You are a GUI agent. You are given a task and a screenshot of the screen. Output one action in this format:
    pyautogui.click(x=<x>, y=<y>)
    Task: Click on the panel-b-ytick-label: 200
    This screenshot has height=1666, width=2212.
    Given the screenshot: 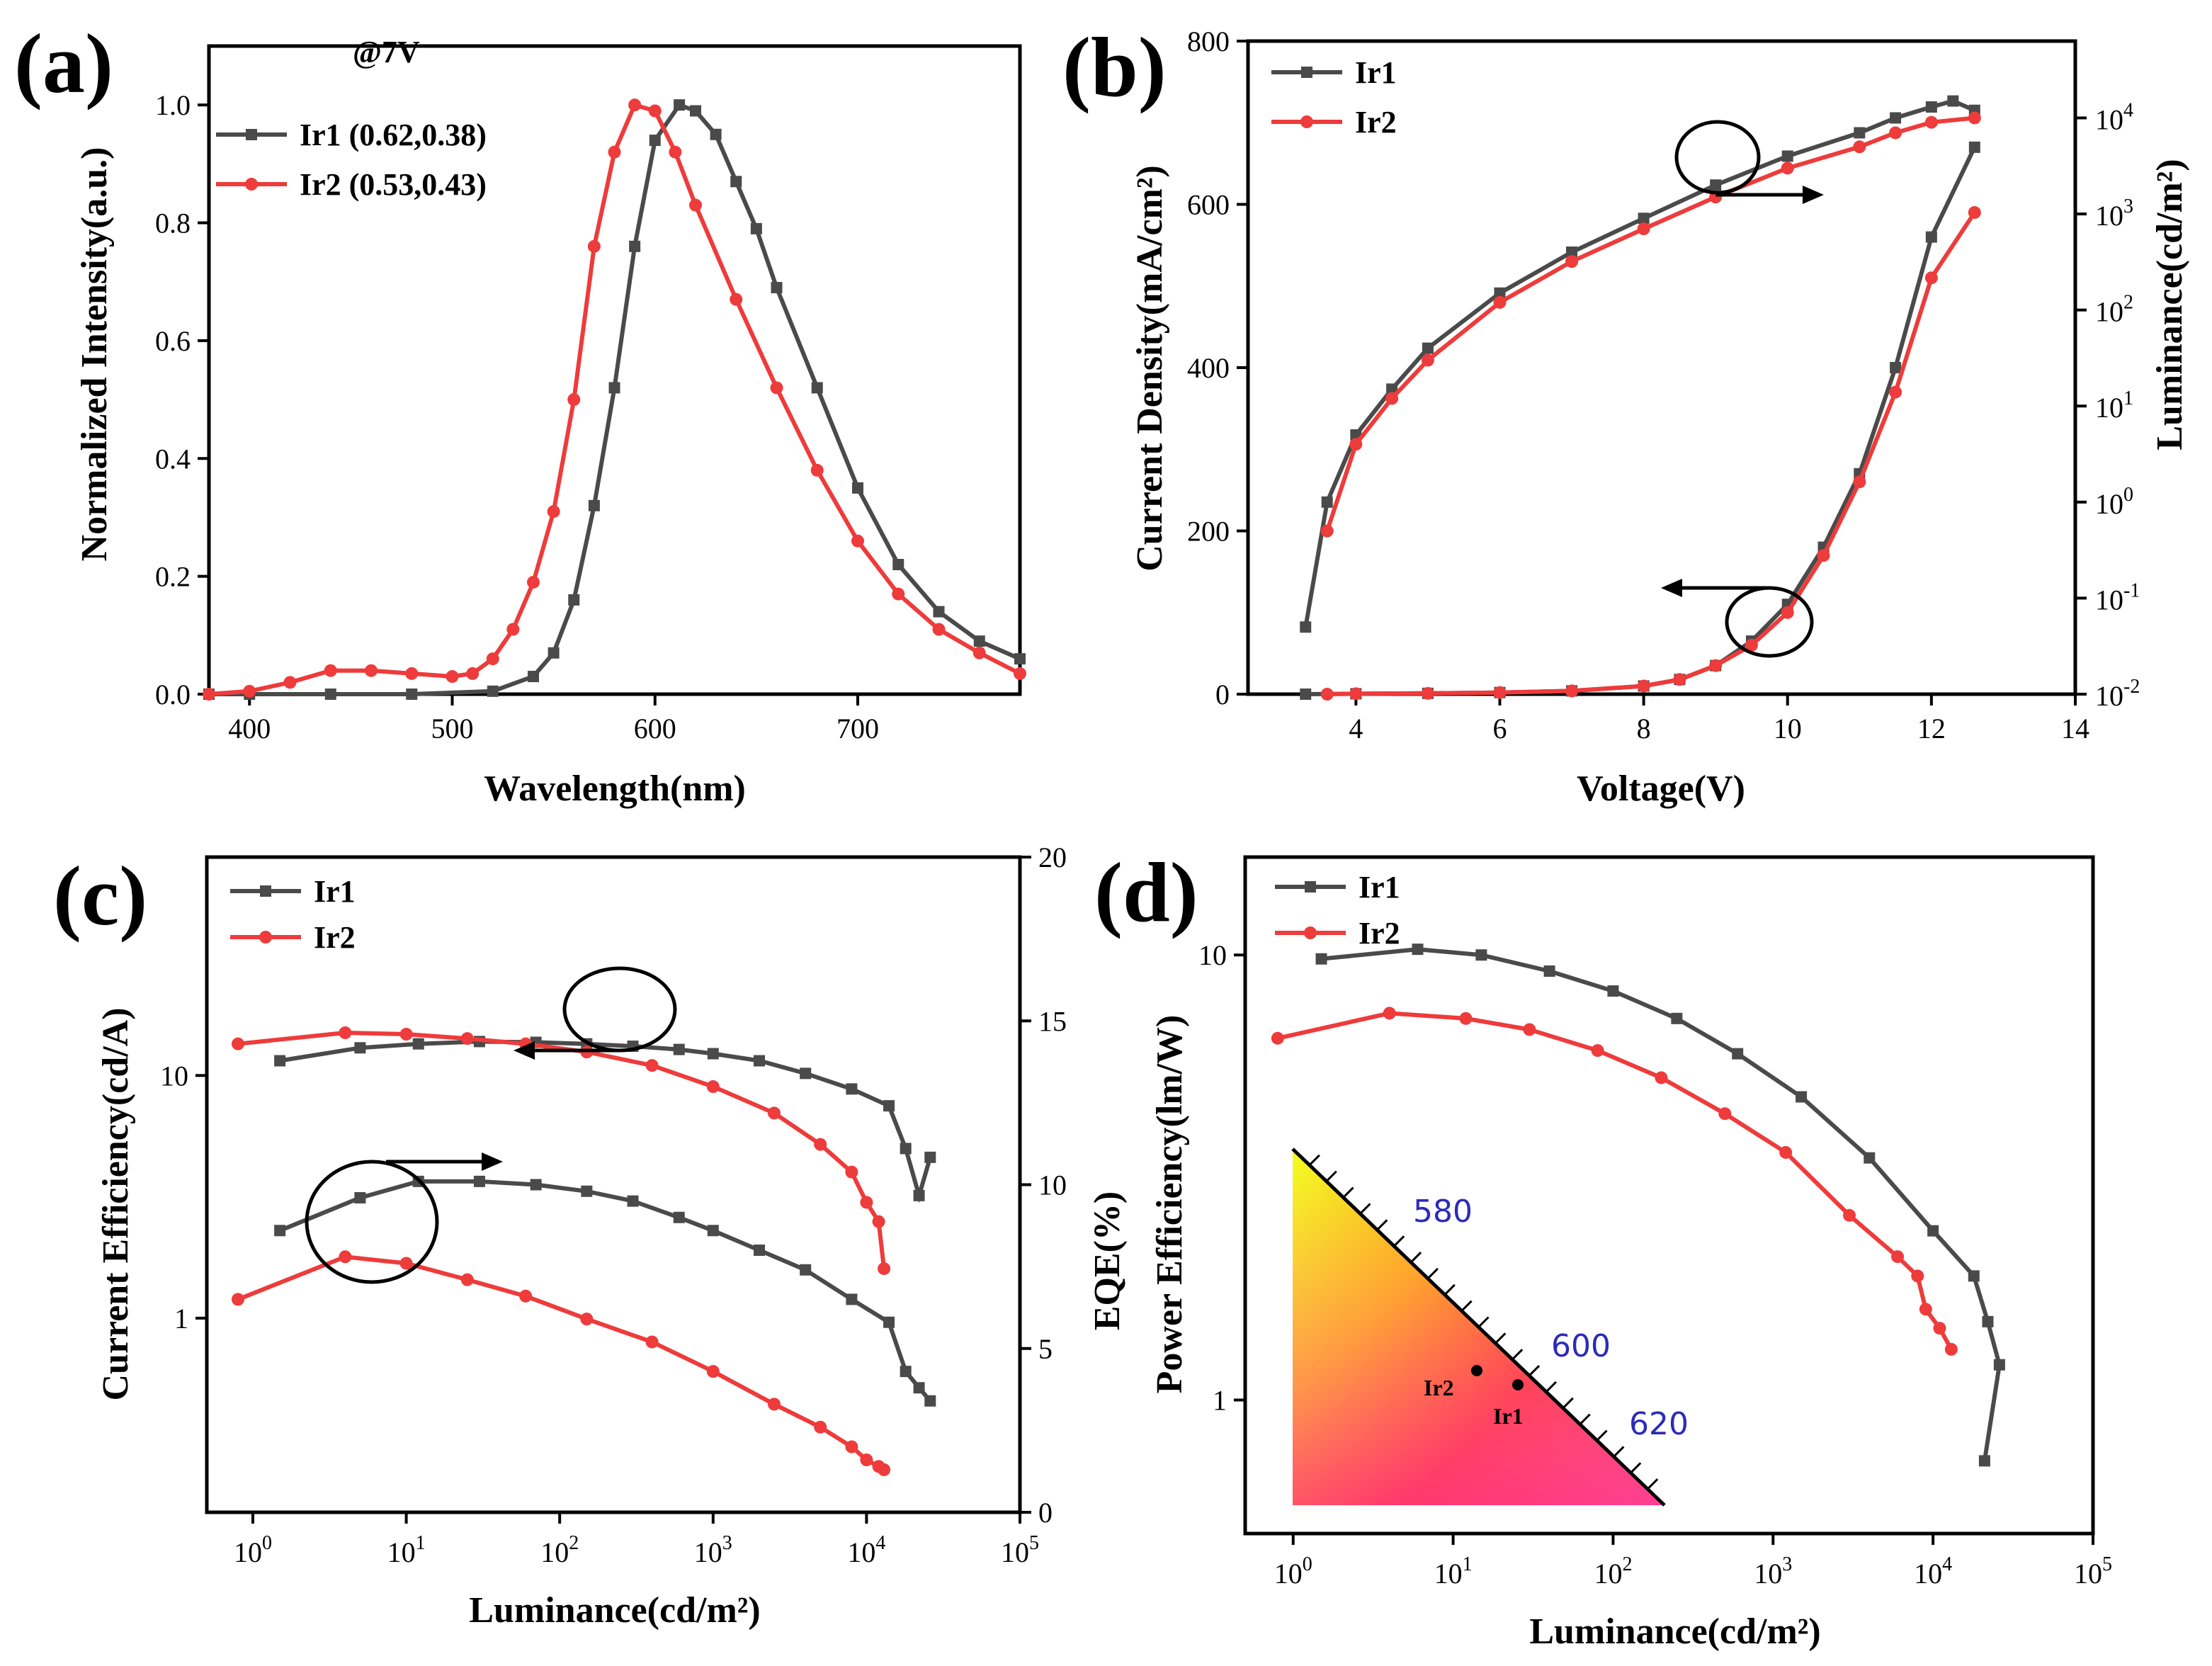 What is the action you would take?
    pyautogui.click(x=1208, y=532)
    